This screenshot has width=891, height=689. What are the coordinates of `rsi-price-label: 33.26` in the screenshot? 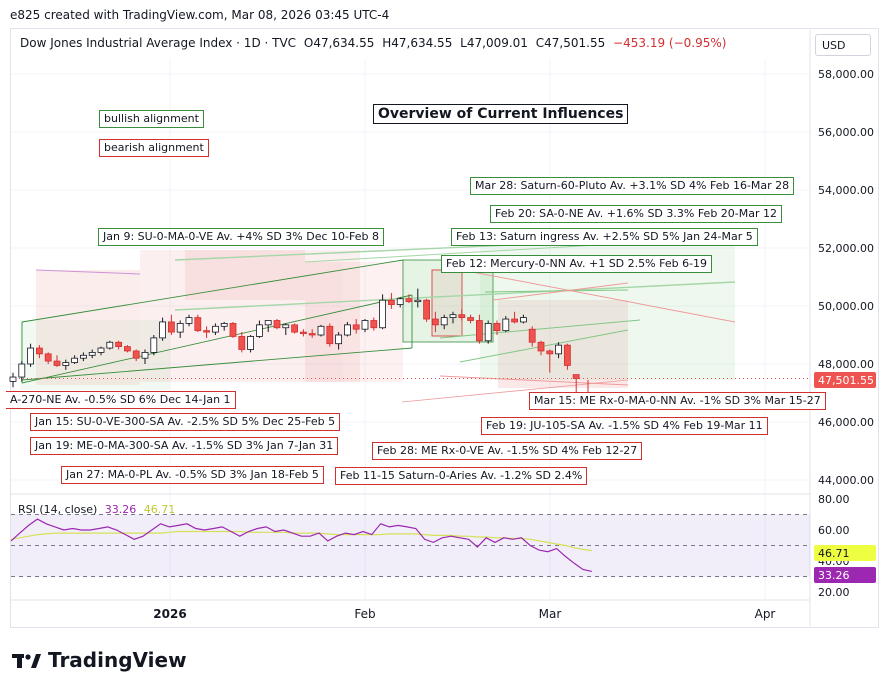 It's located at (845, 575).